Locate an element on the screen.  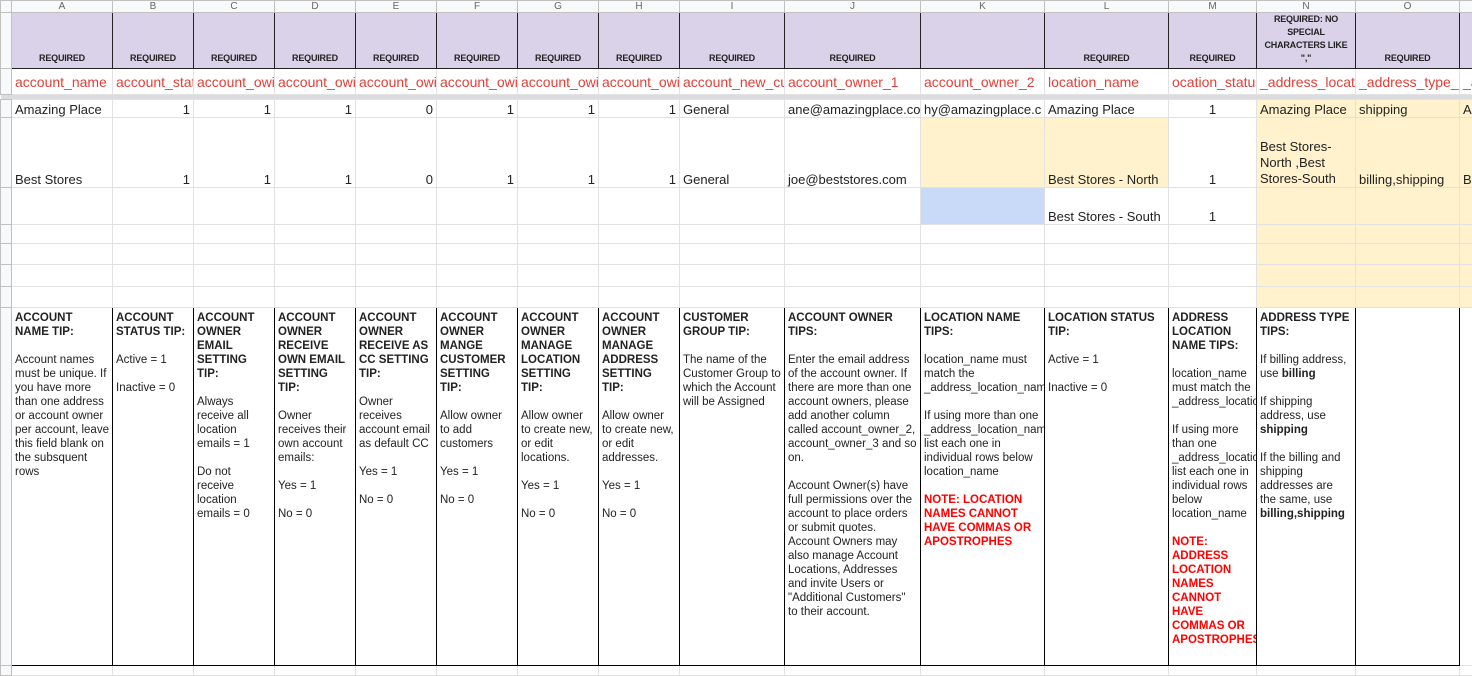
data-cell: ane@amazingplace.com is located at coordinates (853, 109).